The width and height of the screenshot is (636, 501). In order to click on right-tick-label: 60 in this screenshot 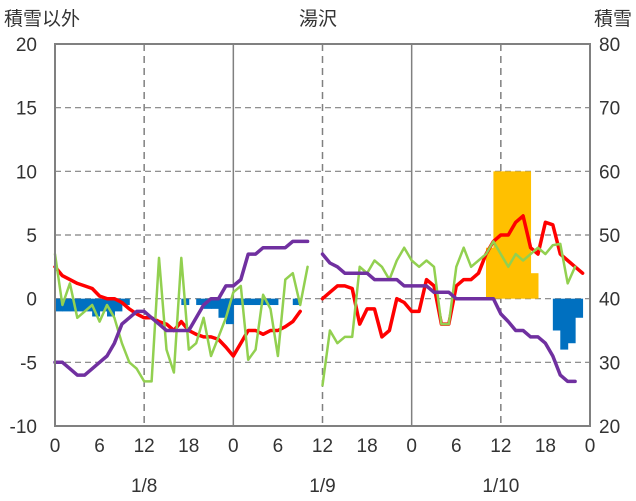, I will do `click(609, 172)`.